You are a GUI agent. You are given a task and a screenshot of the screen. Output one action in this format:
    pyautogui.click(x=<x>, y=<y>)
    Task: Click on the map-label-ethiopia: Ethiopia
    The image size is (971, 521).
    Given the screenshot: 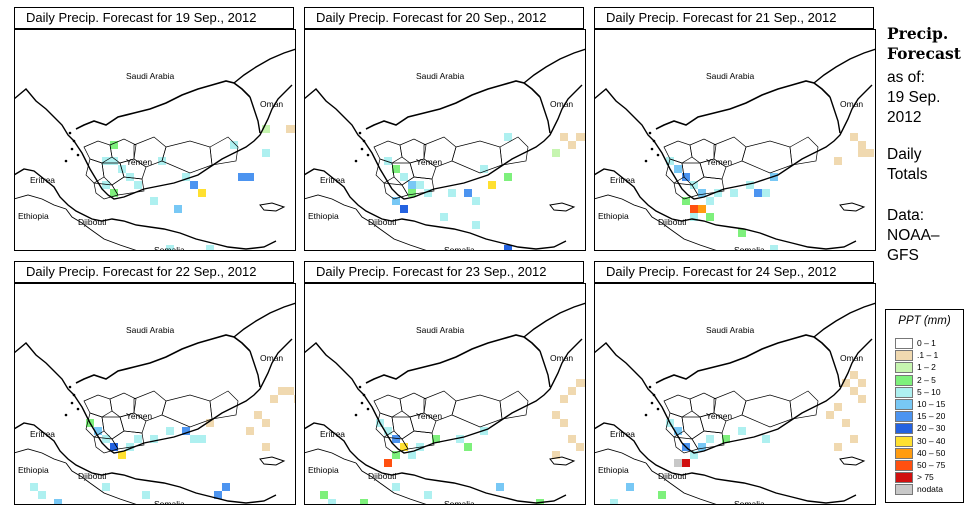 What is the action you would take?
    pyautogui.click(x=33, y=470)
    